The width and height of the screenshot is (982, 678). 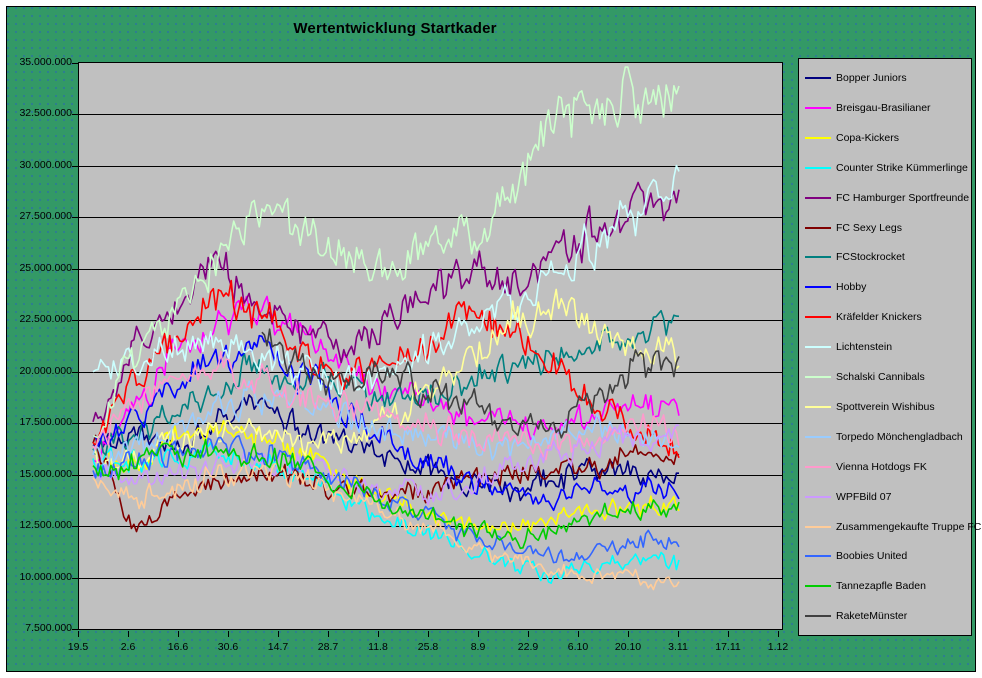 What do you see at coordinates (628, 647) in the screenshot?
I see `x-axis-tick-label: 20.10` at bounding box center [628, 647].